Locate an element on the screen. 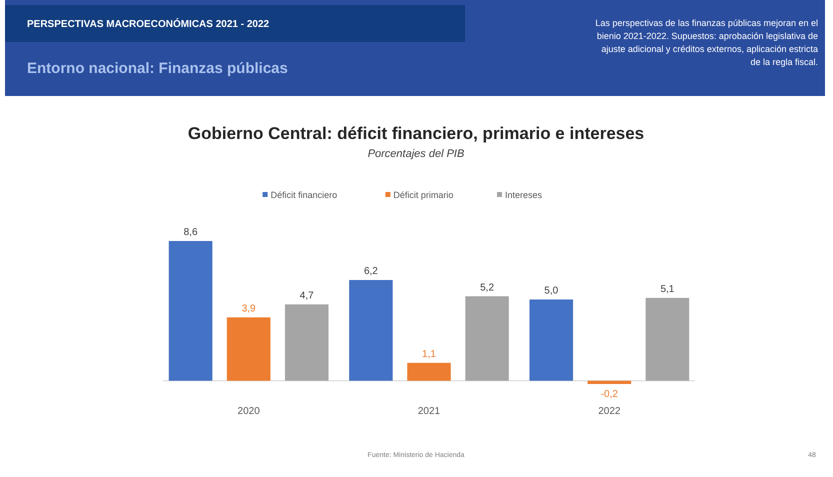 The image size is (833, 477). text: Entorno nacional: Finanzas públicas is located at coordinates (157, 68).